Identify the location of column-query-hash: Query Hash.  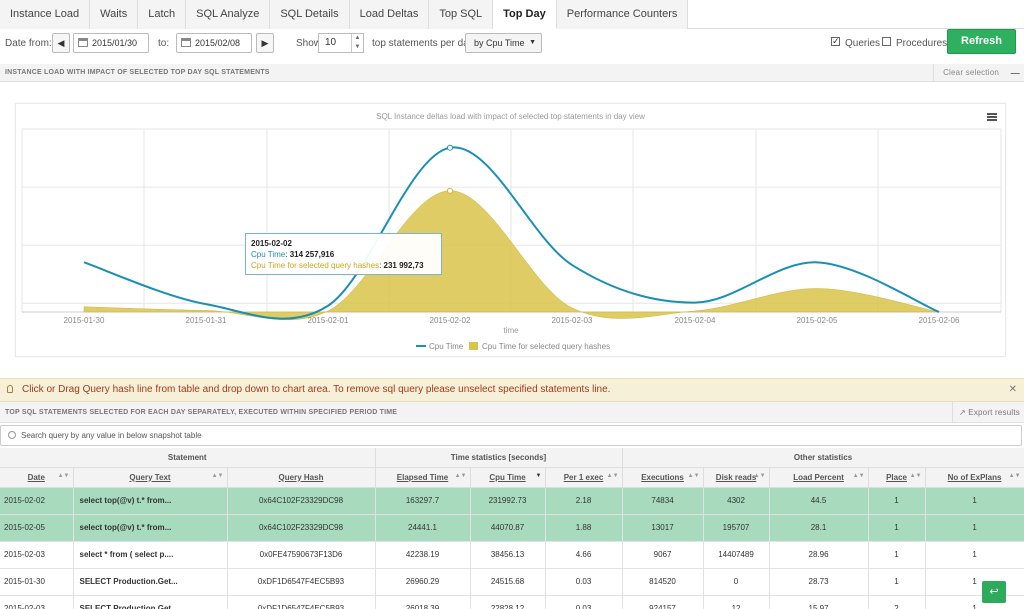
(301, 477).